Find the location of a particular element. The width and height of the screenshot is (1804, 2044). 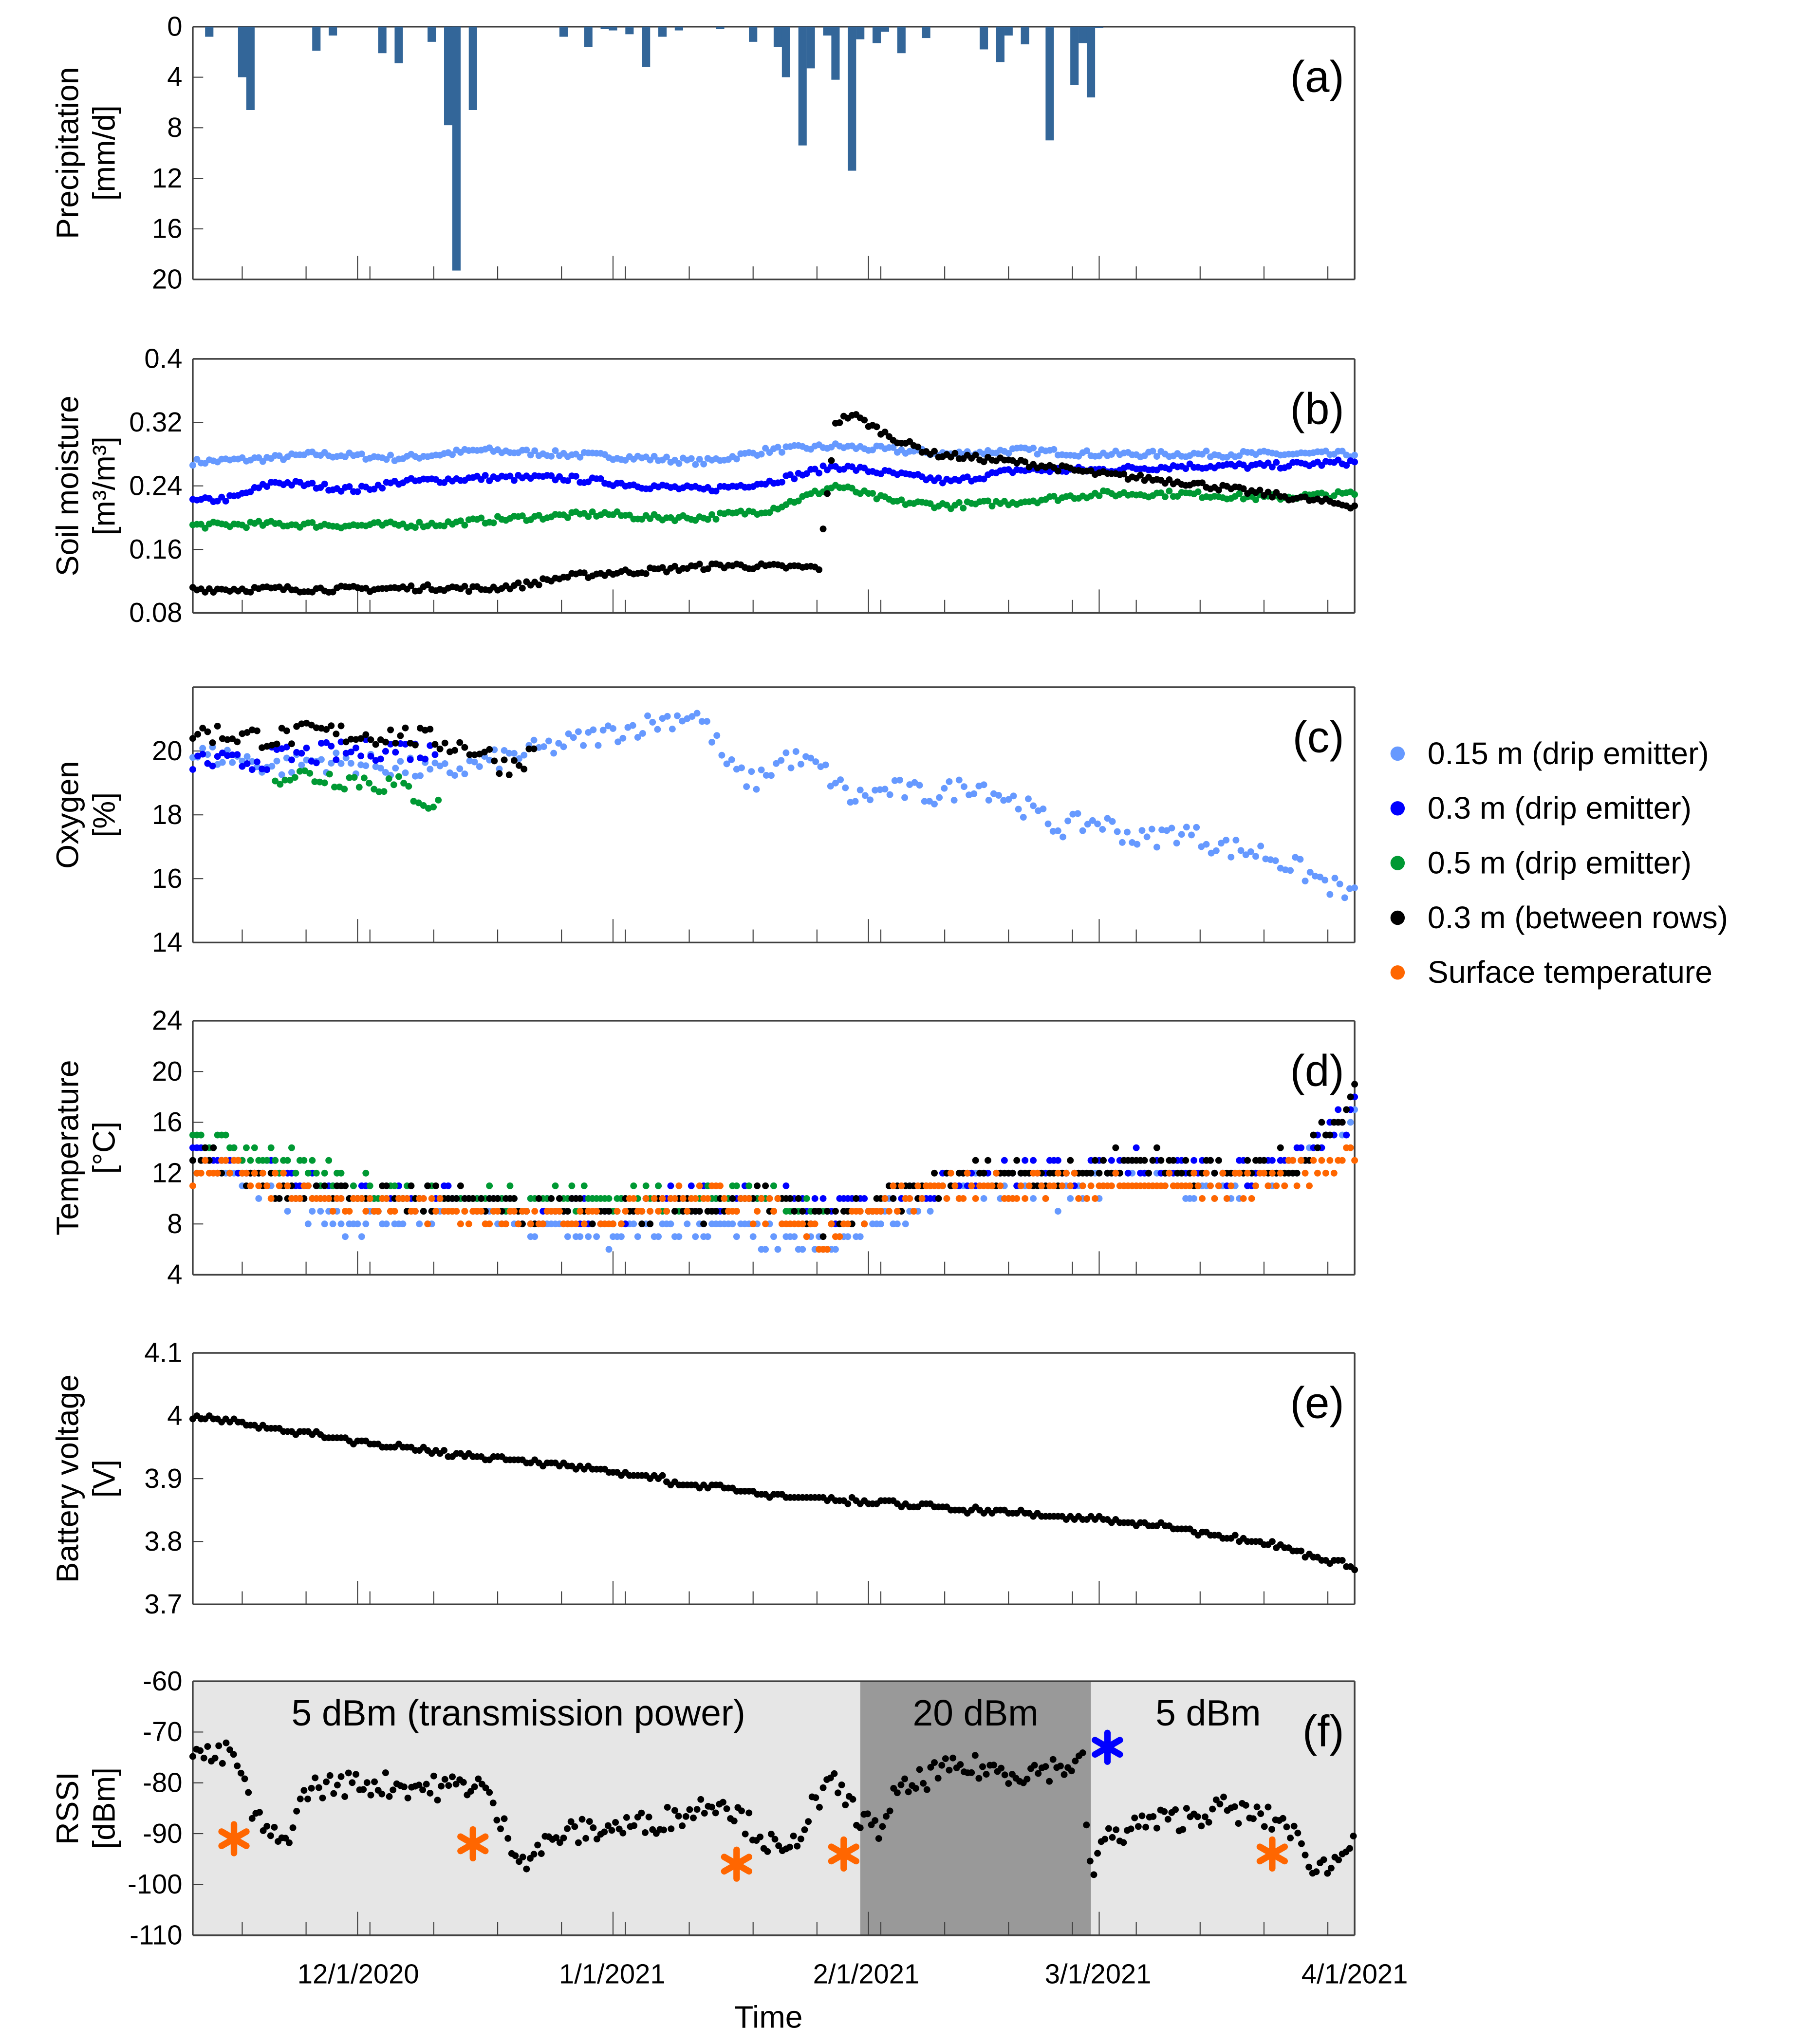

x-axis-title: Time is located at coordinates (768, 2017).